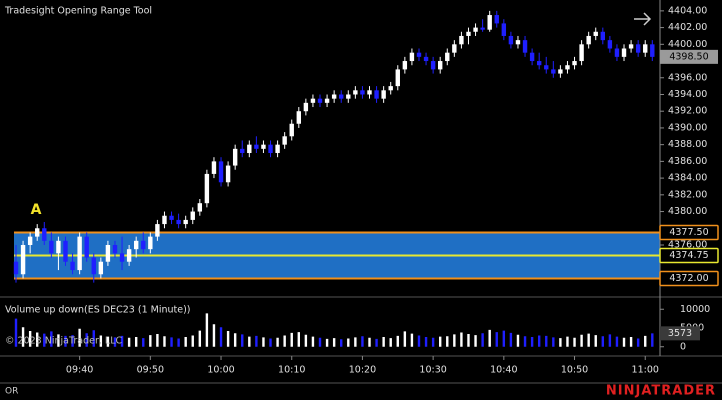 The image size is (722, 400). I want to click on y-tick-label: 4376.00, so click(687, 244).